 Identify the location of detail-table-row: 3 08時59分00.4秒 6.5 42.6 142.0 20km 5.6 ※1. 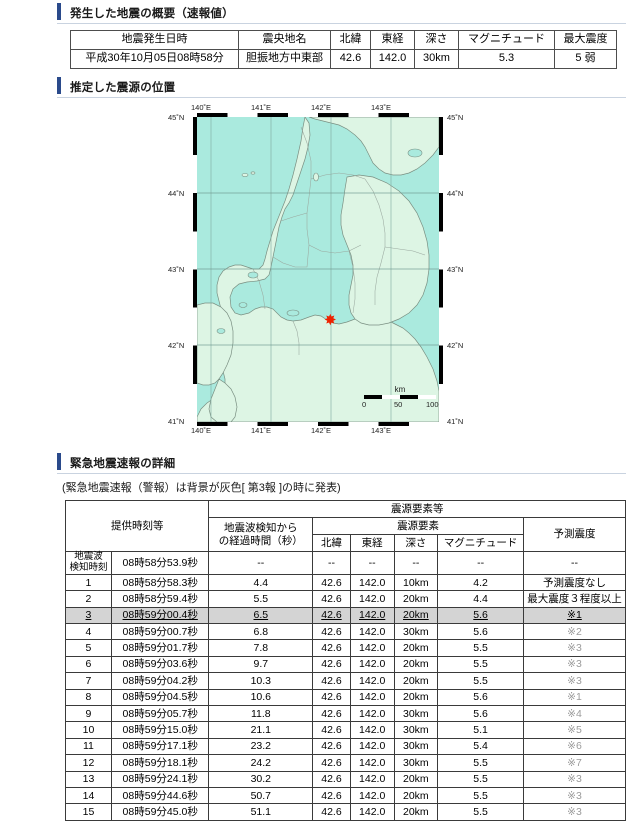
(345, 615).